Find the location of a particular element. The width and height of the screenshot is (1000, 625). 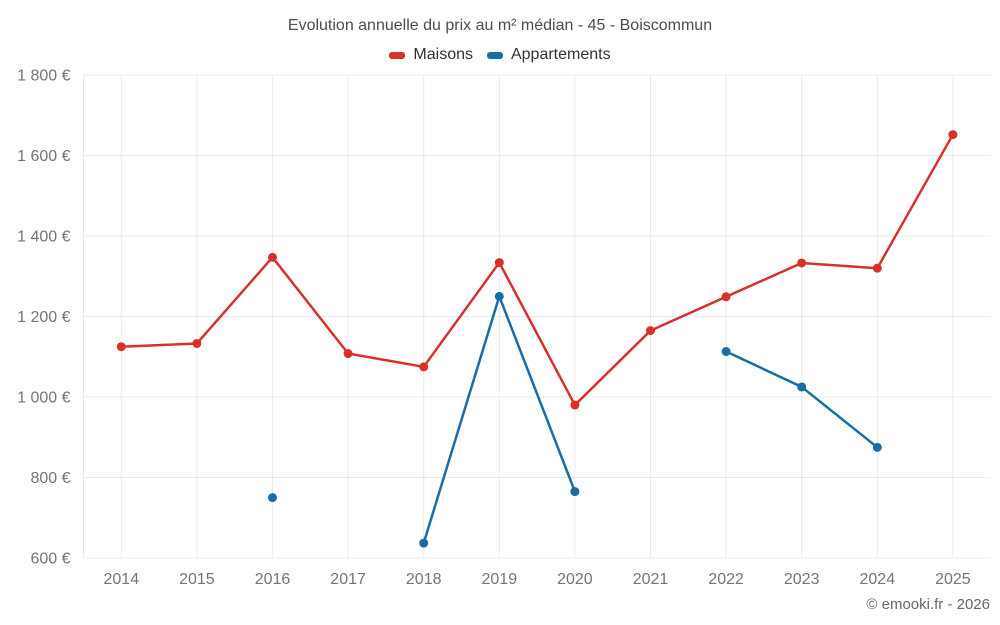

y-tick-label: 1 400 € is located at coordinates (43, 237).